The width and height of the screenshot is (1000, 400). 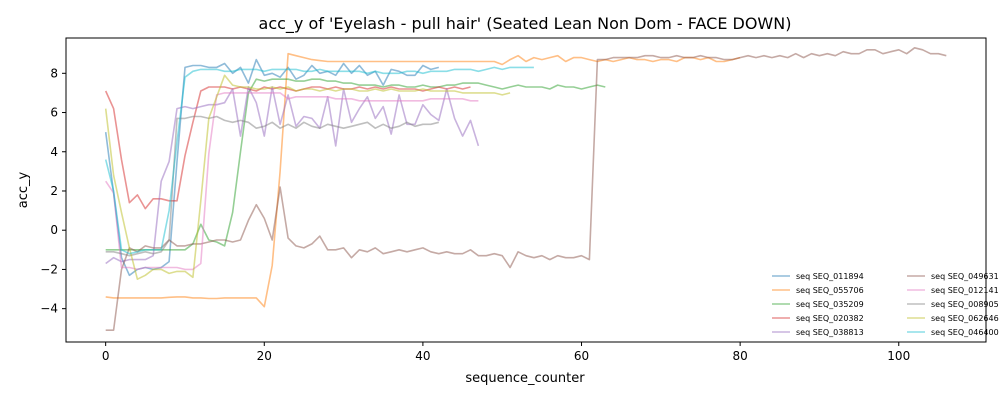 I want to click on legend-label: seq SEQ_012141, so click(x=965, y=290).